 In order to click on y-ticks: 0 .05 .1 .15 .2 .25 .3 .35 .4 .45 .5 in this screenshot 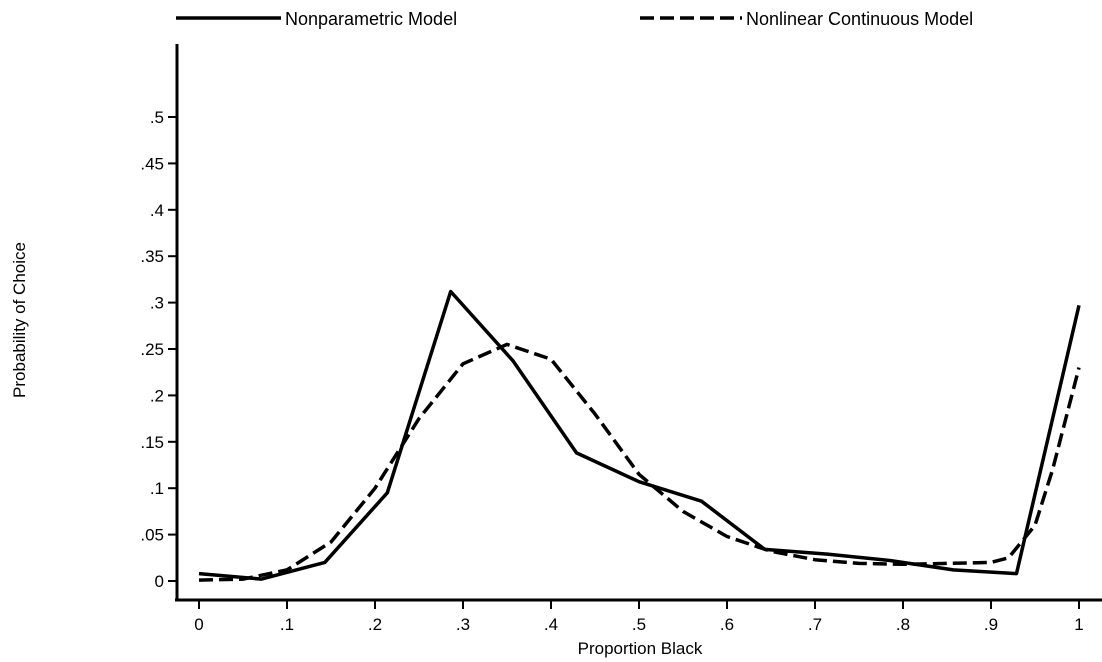, I will do `click(158, 349)`.